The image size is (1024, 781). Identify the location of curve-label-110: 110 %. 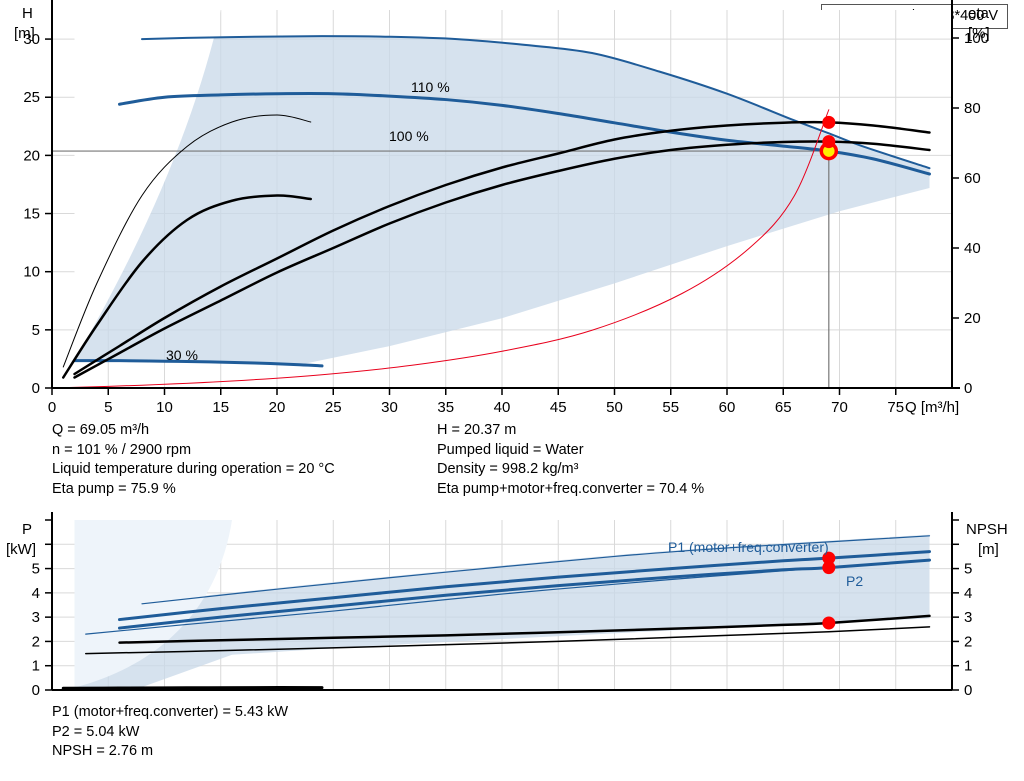
(430, 87).